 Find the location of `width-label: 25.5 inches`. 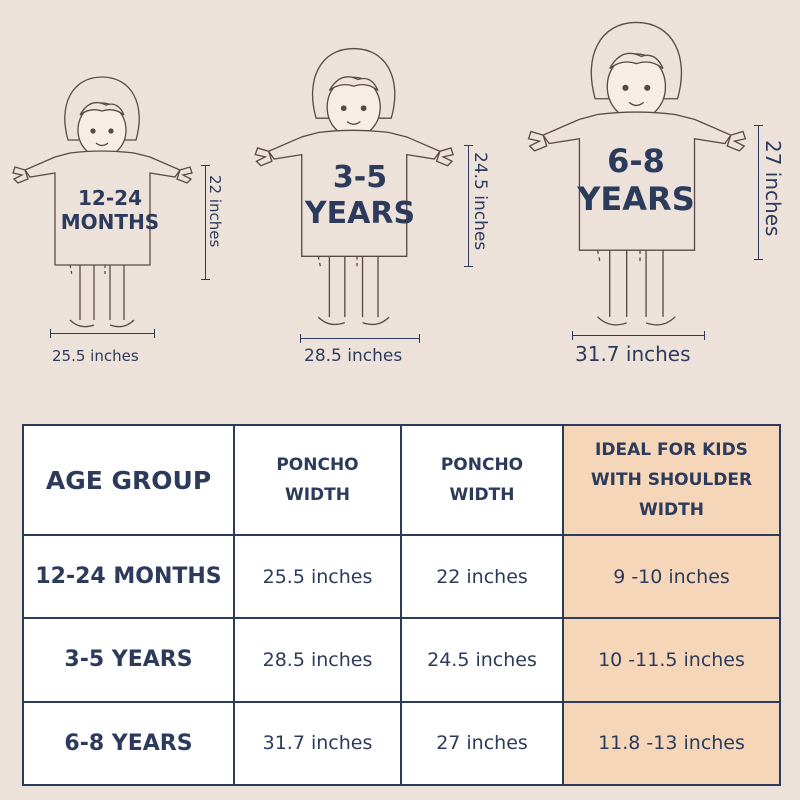

width-label: 25.5 inches is located at coordinates (95, 356).